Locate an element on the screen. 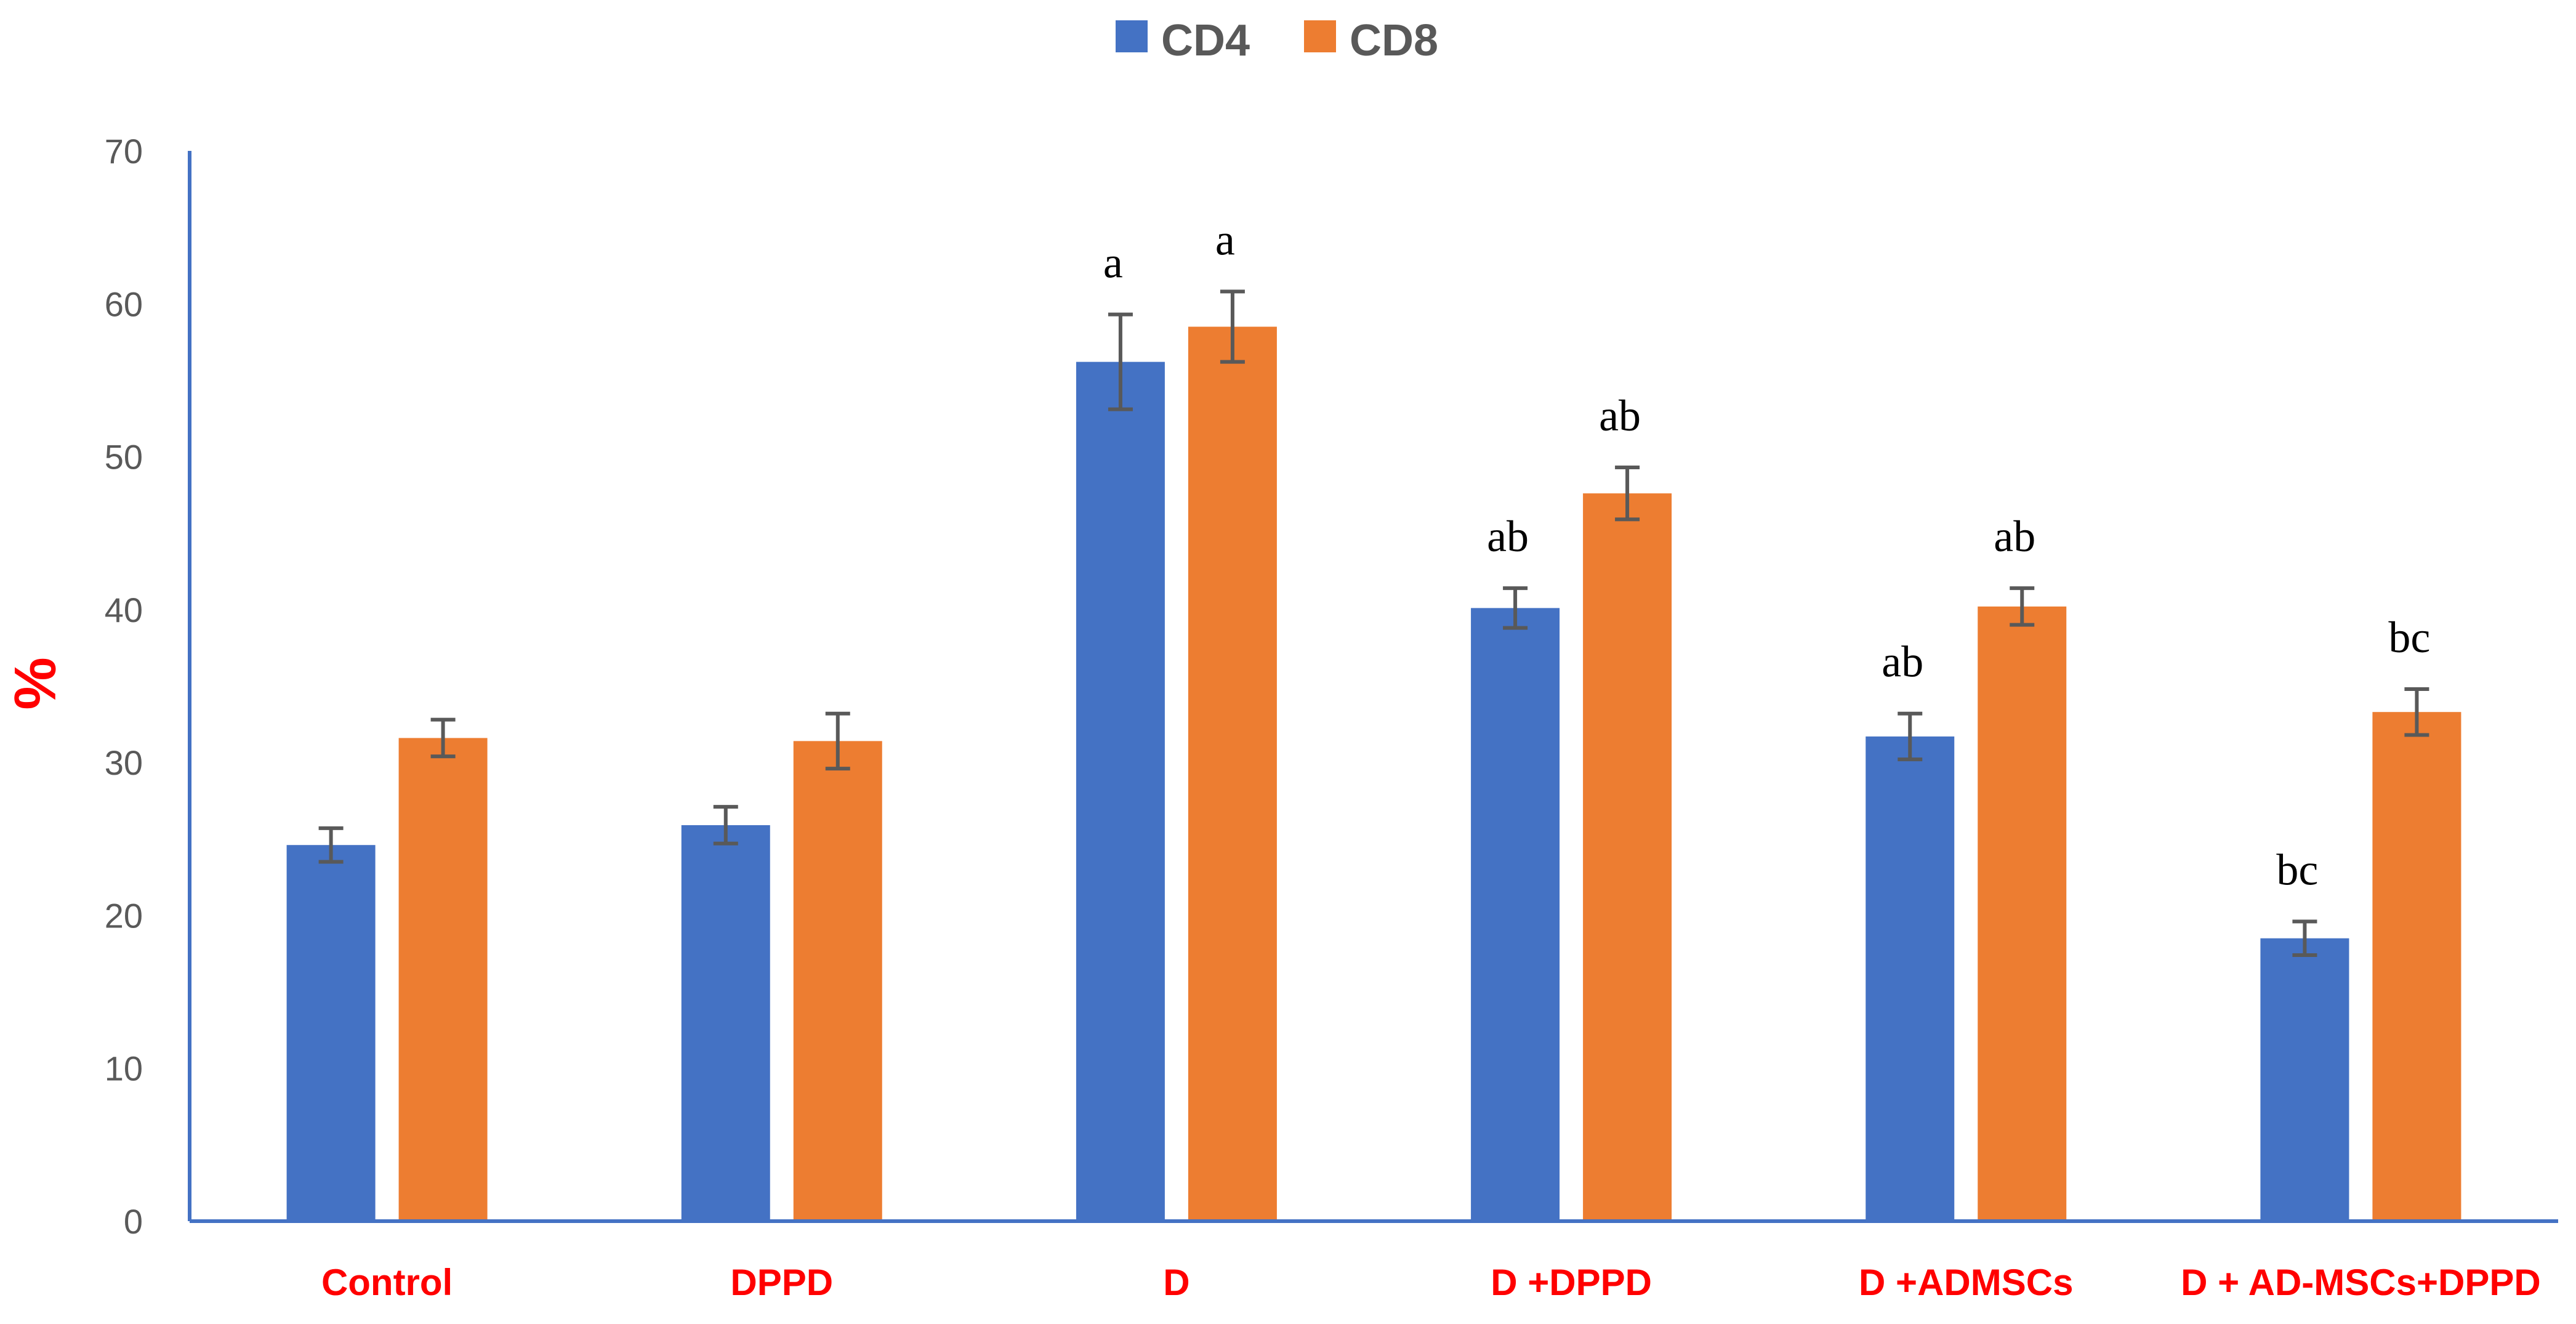 Image resolution: width=2576 pixels, height=1324 pixels. category-label: D + AD-MSCs+DPPD is located at coordinates (2361, 1282).